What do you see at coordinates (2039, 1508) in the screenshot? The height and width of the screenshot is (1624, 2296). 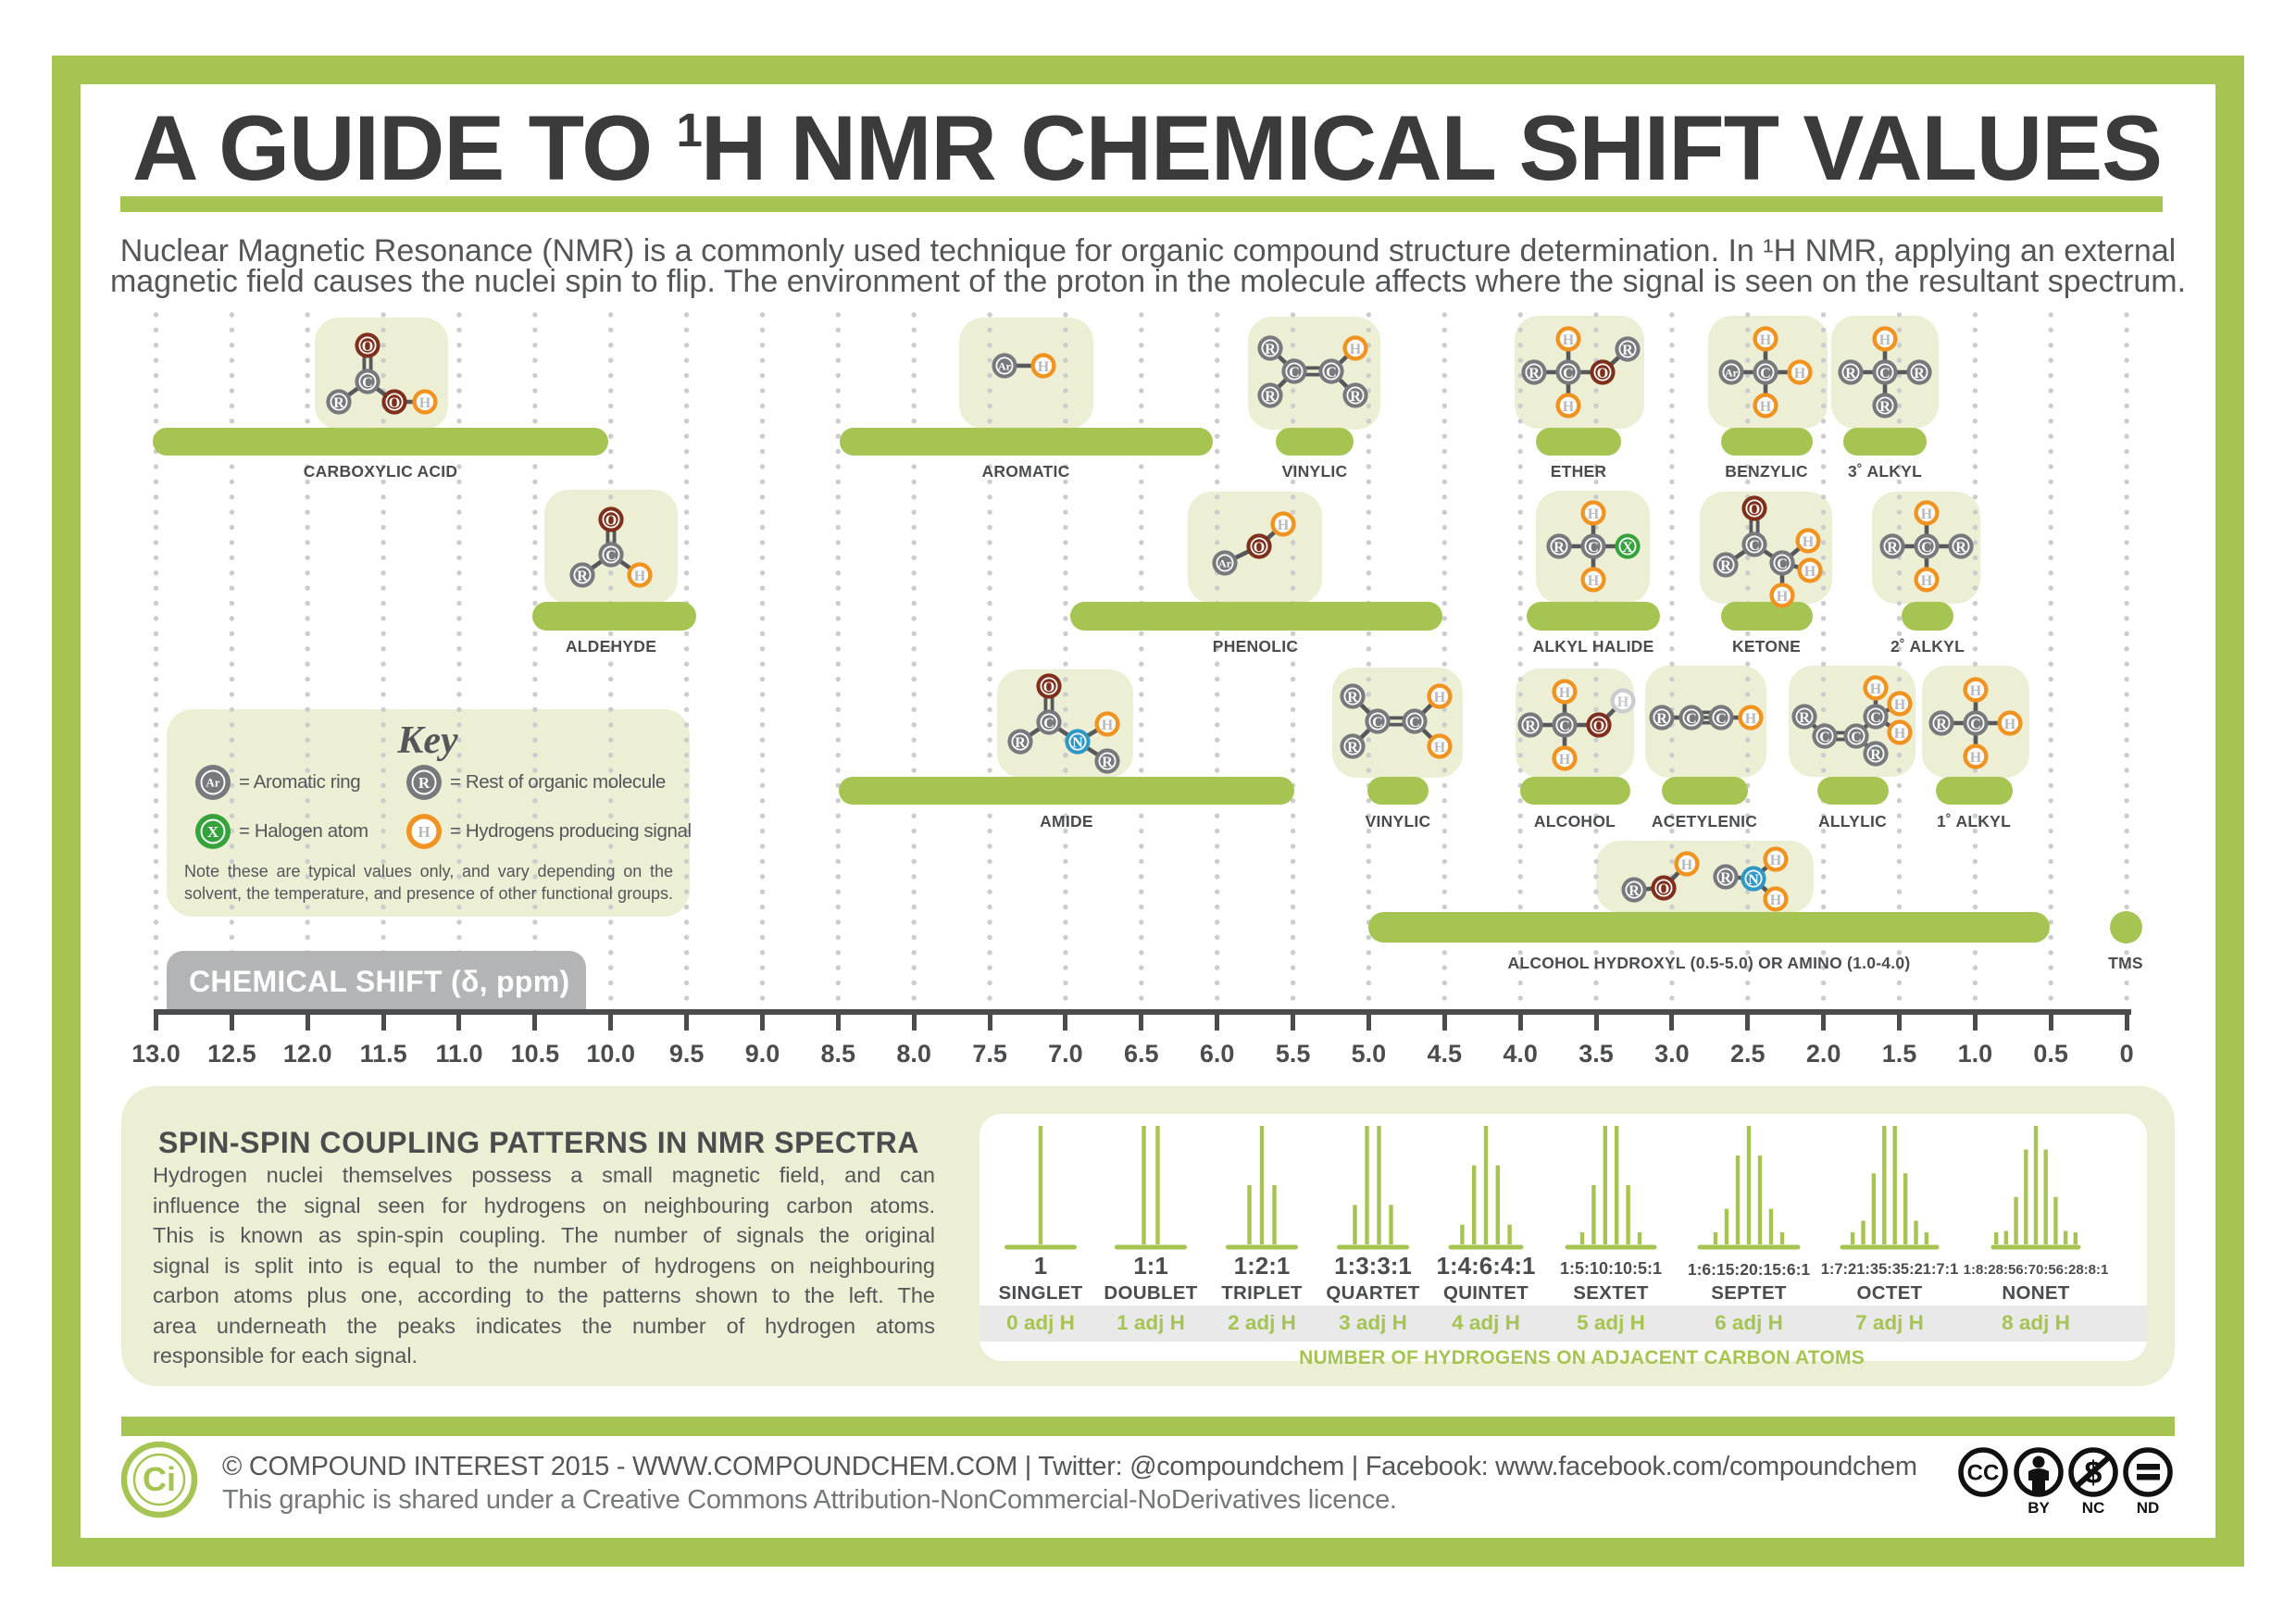 I see `svg-text: BY` at bounding box center [2039, 1508].